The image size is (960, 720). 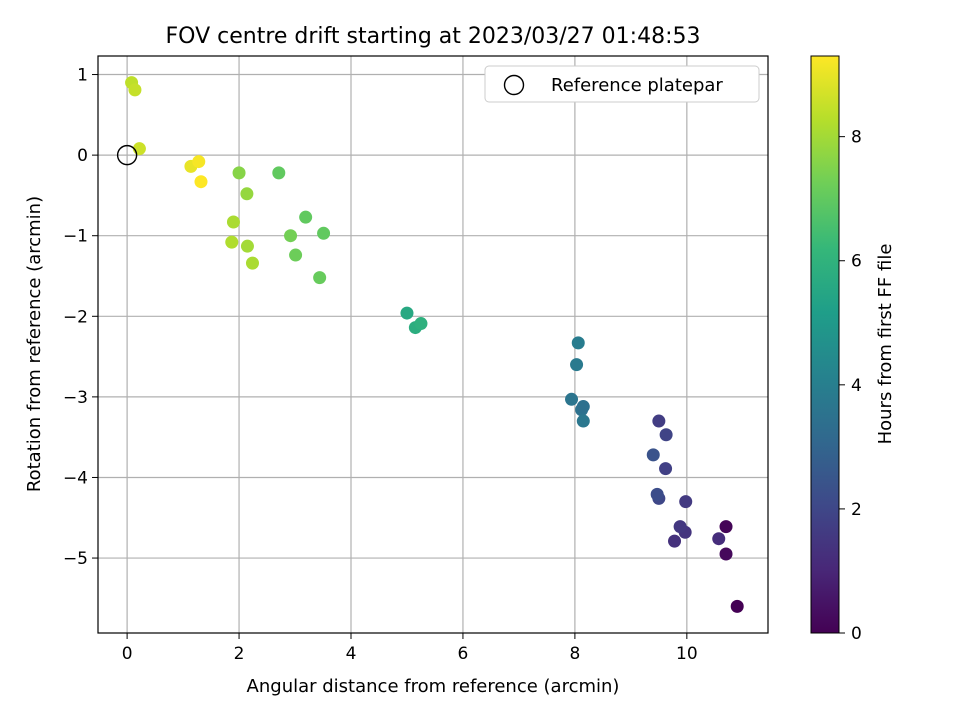 I want to click on reference-platepar-marker, so click(x=127, y=155).